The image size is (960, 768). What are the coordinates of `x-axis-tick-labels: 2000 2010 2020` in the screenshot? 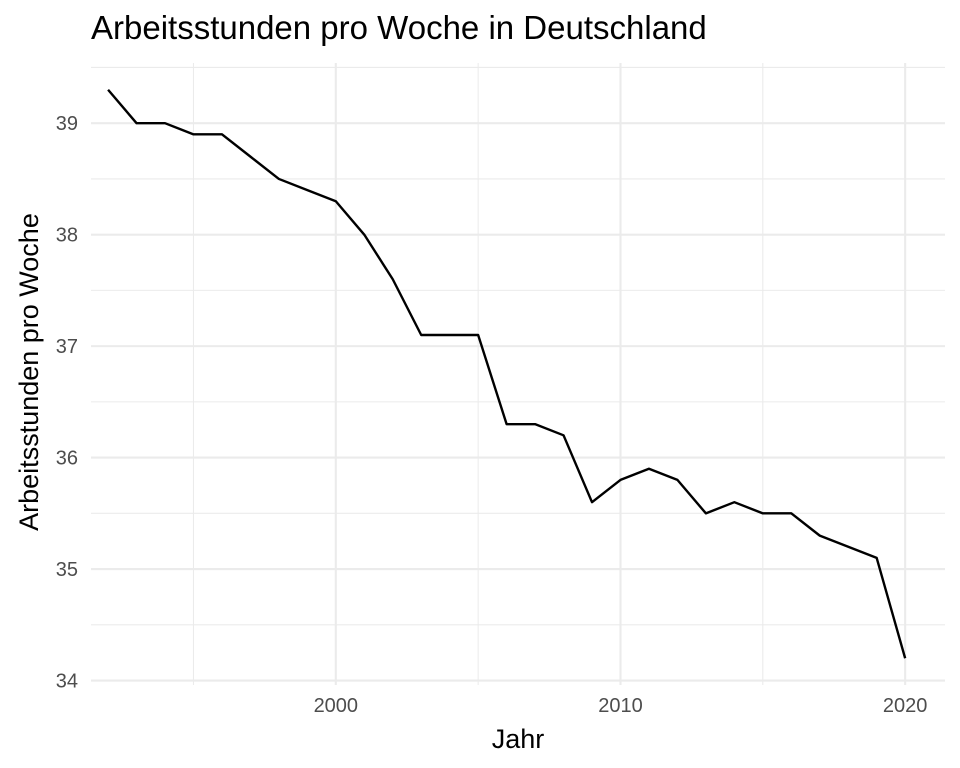 It's located at (621, 706).